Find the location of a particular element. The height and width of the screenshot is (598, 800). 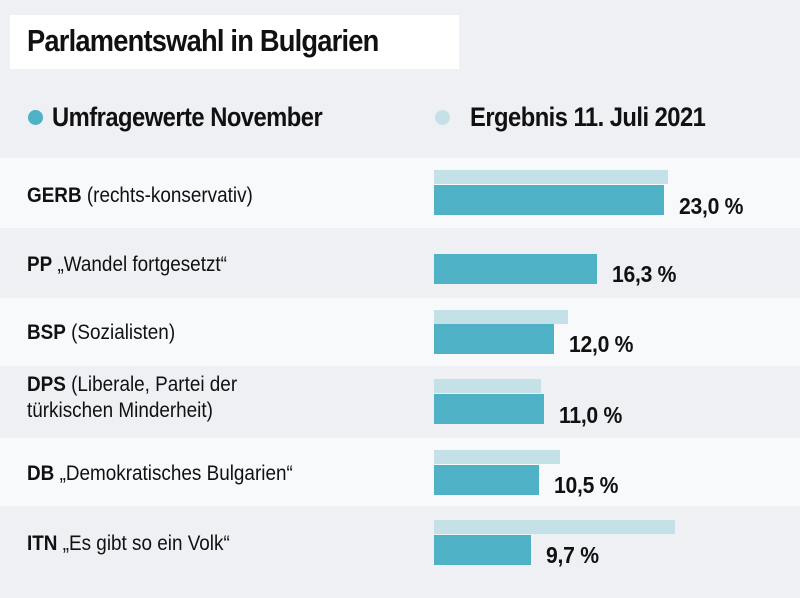

category-label: DB „Demokratisches Bulgarien“ is located at coordinates (160, 474).